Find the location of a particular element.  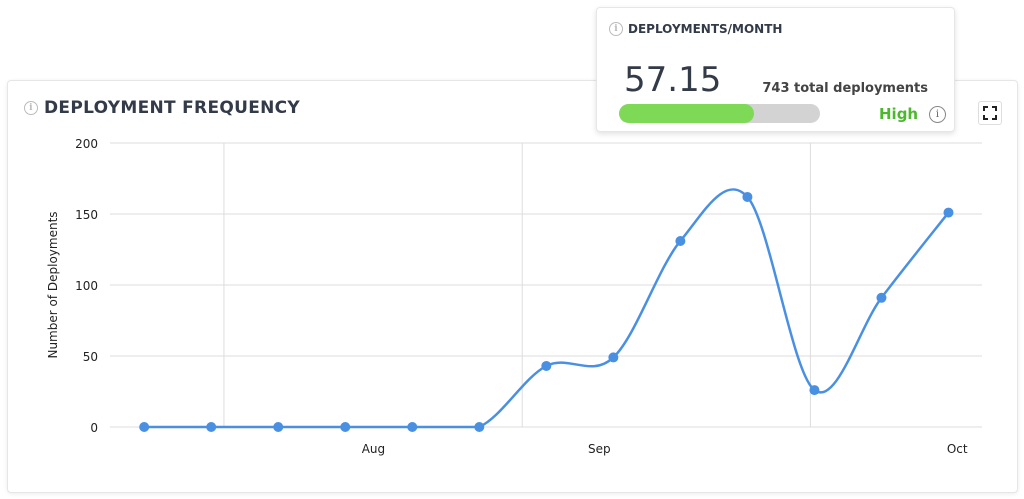

x-tick-label: Sep is located at coordinates (599, 449).